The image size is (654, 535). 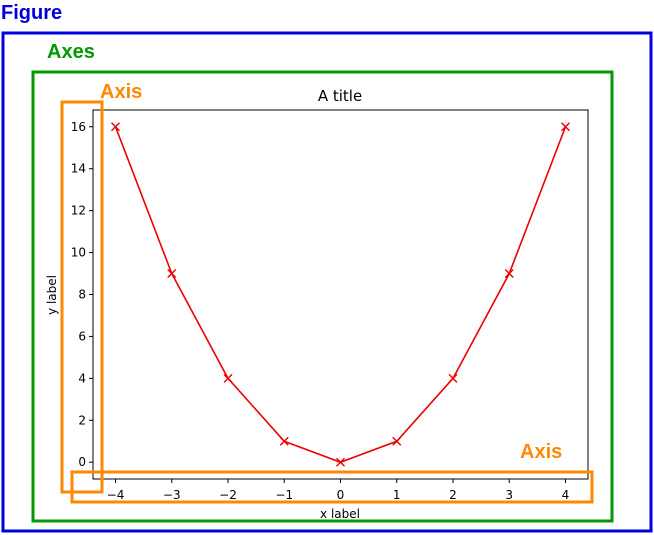 I want to click on x-axis-ticks: −4 −3 −2 −1 0 1 2 3 4, so click(x=338, y=490).